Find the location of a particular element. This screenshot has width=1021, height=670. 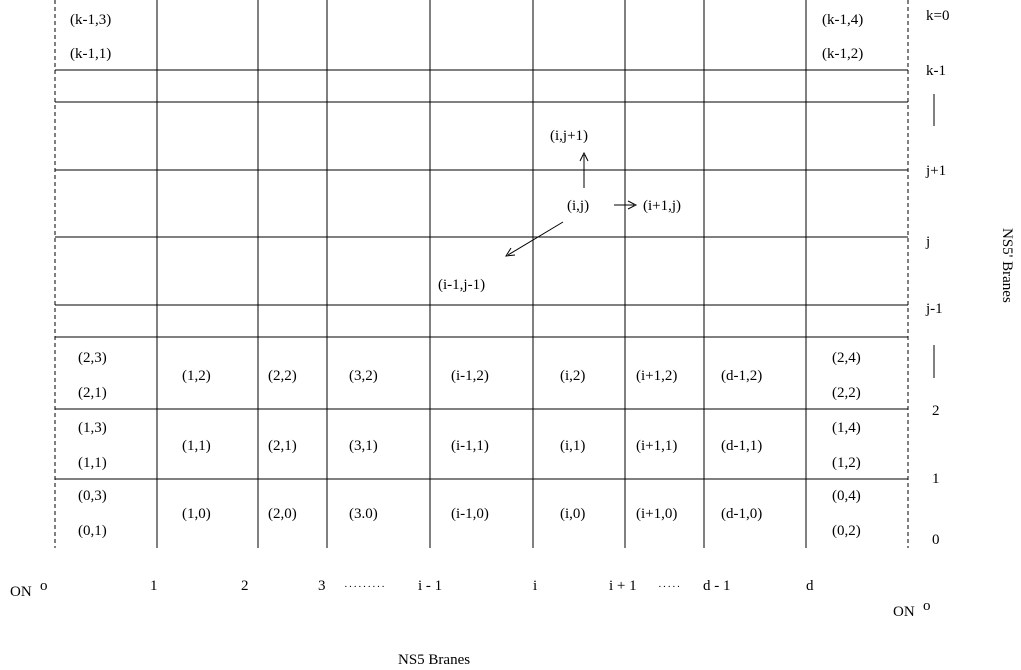

cell: (i-1,2) is located at coordinates (470, 376).